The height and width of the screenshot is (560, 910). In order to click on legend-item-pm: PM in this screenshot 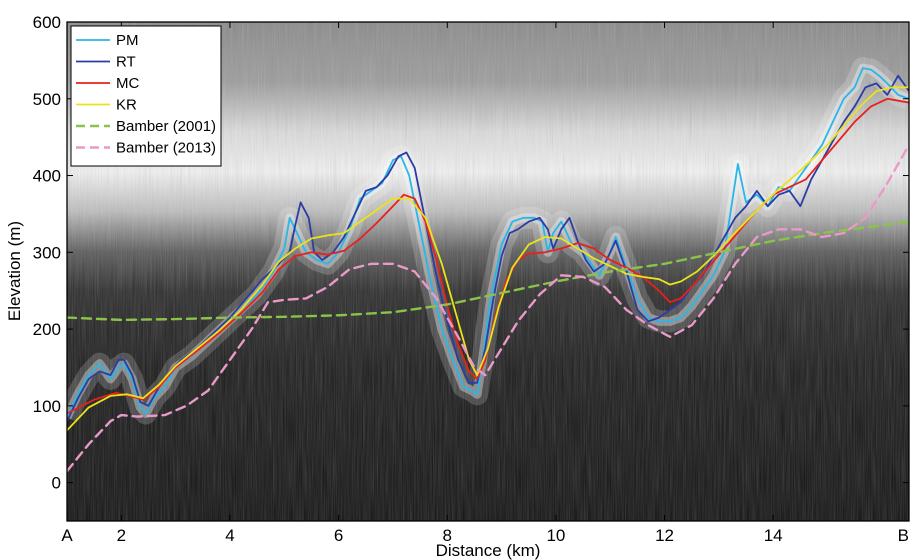, I will do `click(107, 40)`.